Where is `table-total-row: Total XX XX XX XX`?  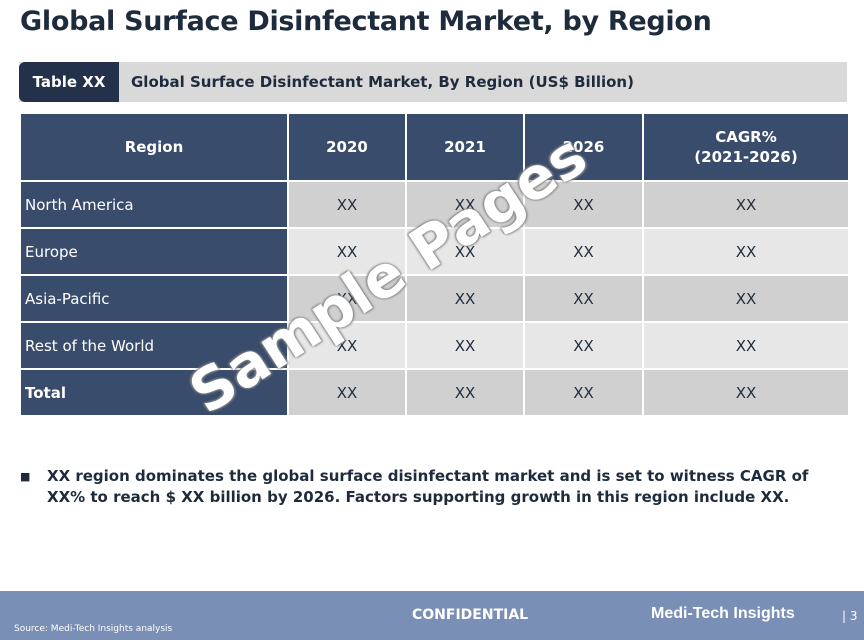
table-total-row: Total XX XX XX XX is located at coordinates (434, 392).